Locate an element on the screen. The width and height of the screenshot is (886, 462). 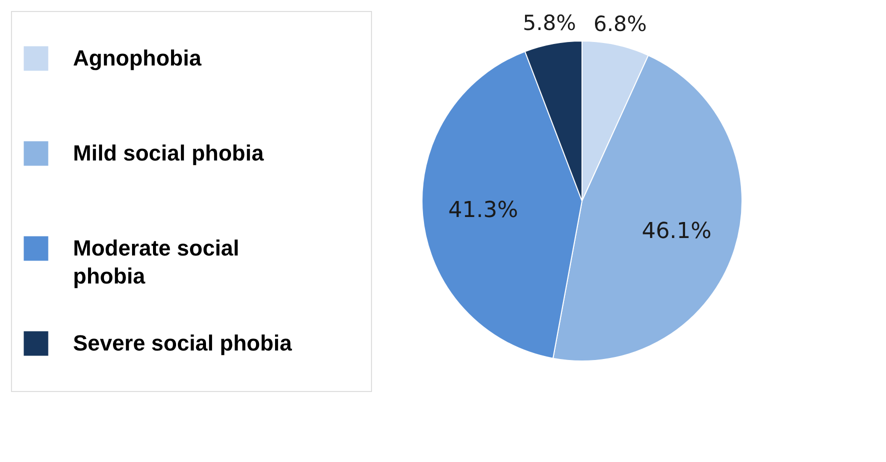
legend-label: Moderate social phobia is located at coordinates (156, 262).